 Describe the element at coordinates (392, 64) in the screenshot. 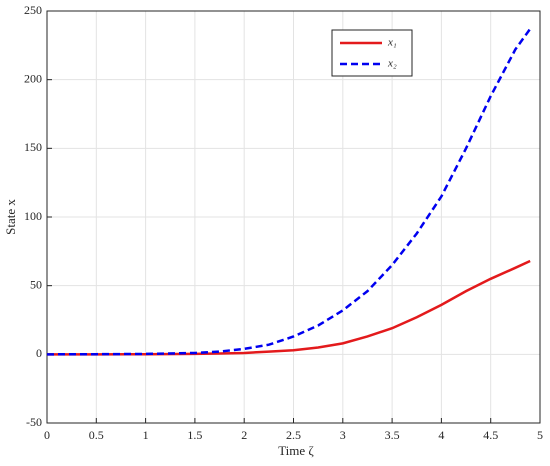

I see `legend-label: x₂` at that location.